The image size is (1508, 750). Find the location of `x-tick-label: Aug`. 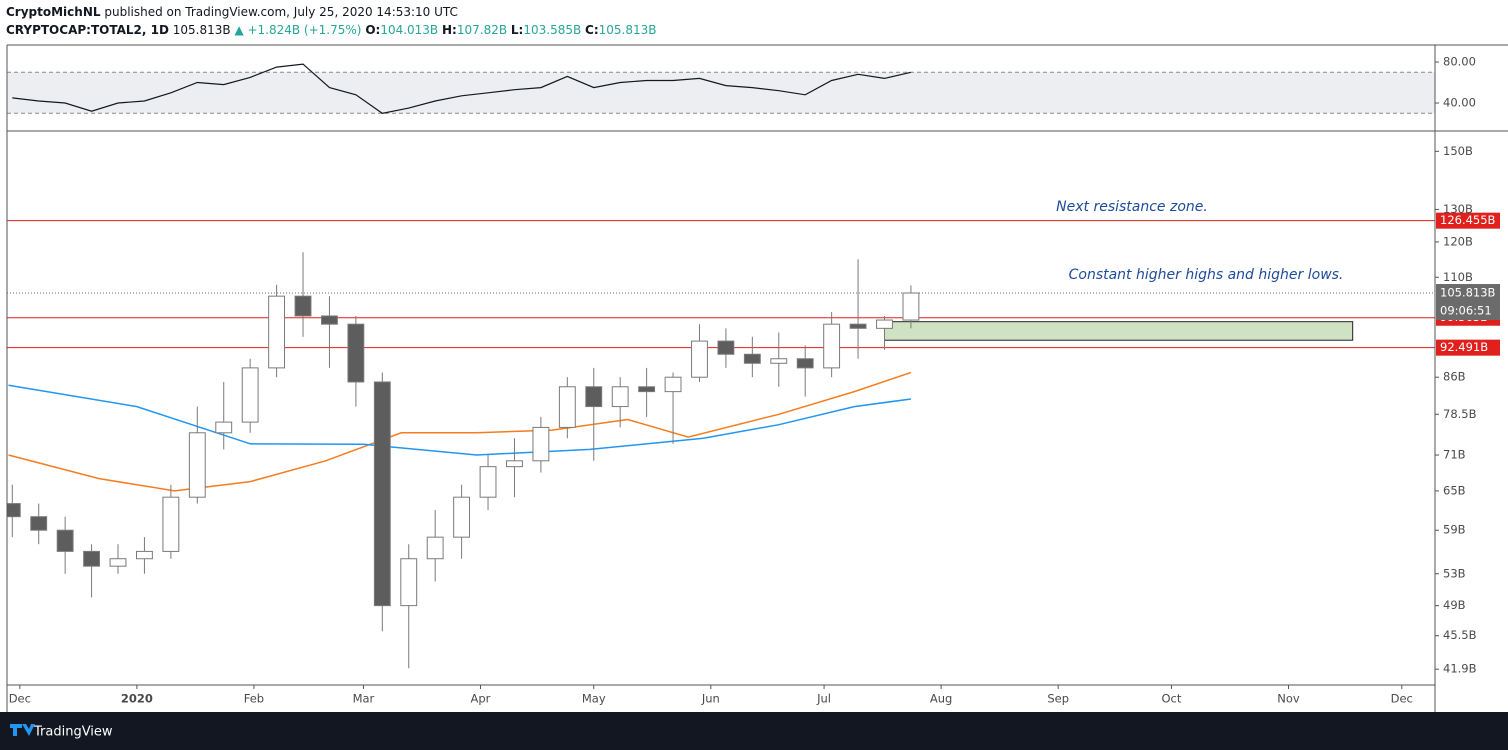

x-tick-label: Aug is located at coordinates (941, 699).